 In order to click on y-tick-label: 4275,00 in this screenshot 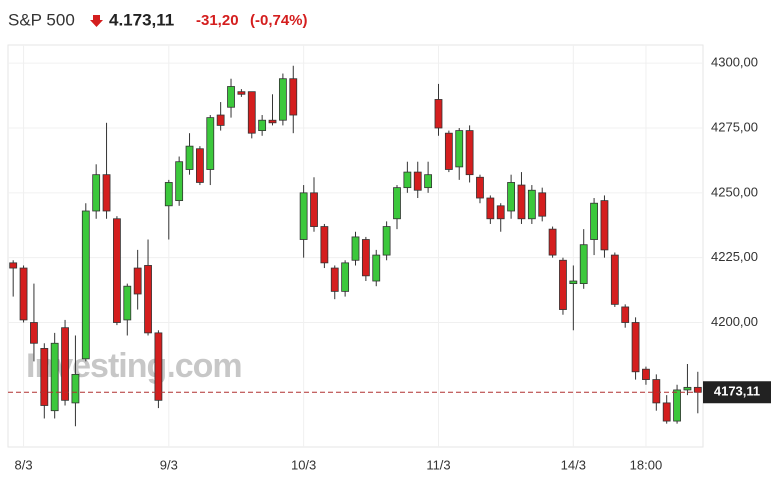, I will do `click(734, 126)`.